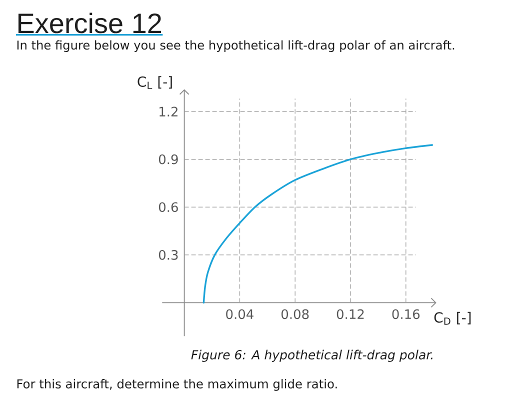 The width and height of the screenshot is (524, 402). Describe the element at coordinates (168, 159) in the screenshot. I see `y-tick-label: 0.9` at that location.